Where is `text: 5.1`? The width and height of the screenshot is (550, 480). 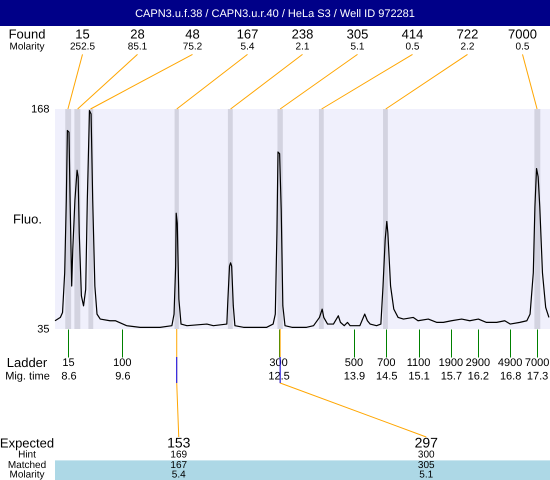 text: 5.1 is located at coordinates (426, 474).